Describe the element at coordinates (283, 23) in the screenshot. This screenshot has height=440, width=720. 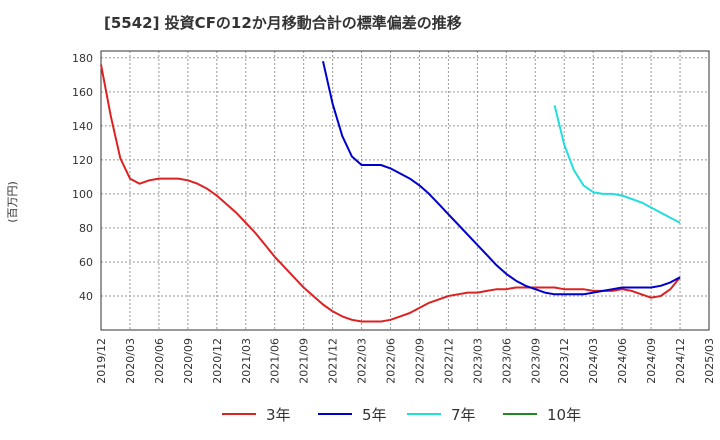
I see `chart-title: [5542] 投資CFの12か月移動合計の標準偏差の推移` at that location.